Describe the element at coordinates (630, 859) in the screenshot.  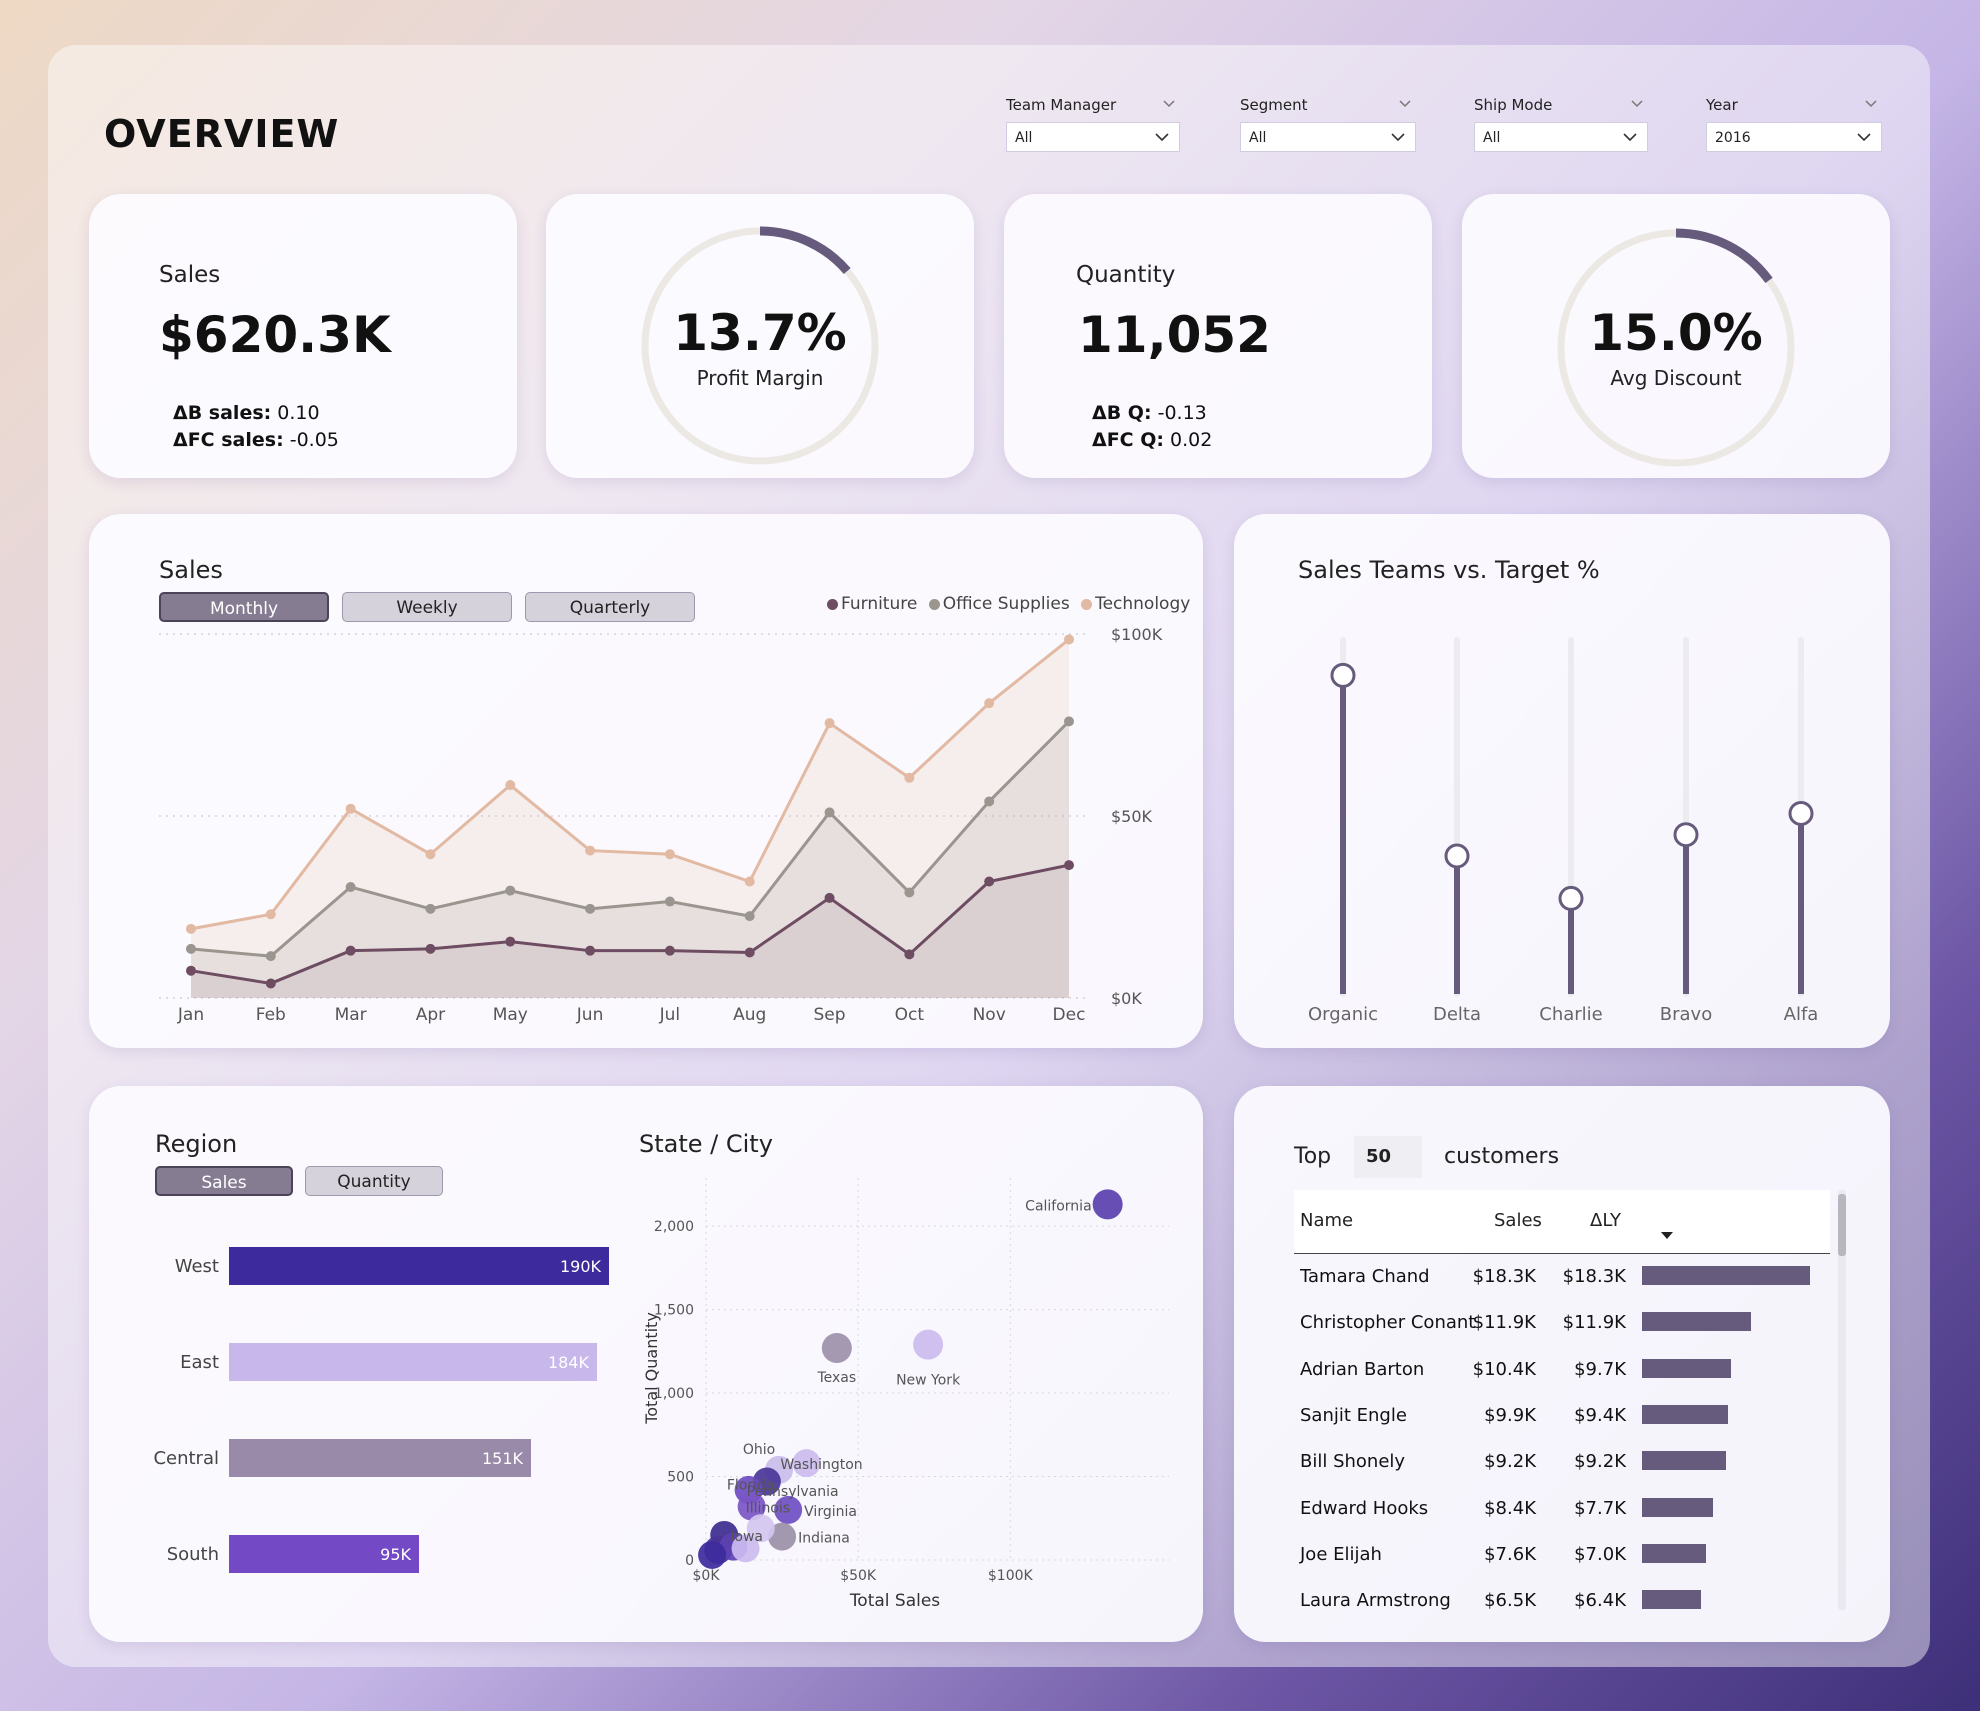
I see `area-office-supplies` at that location.